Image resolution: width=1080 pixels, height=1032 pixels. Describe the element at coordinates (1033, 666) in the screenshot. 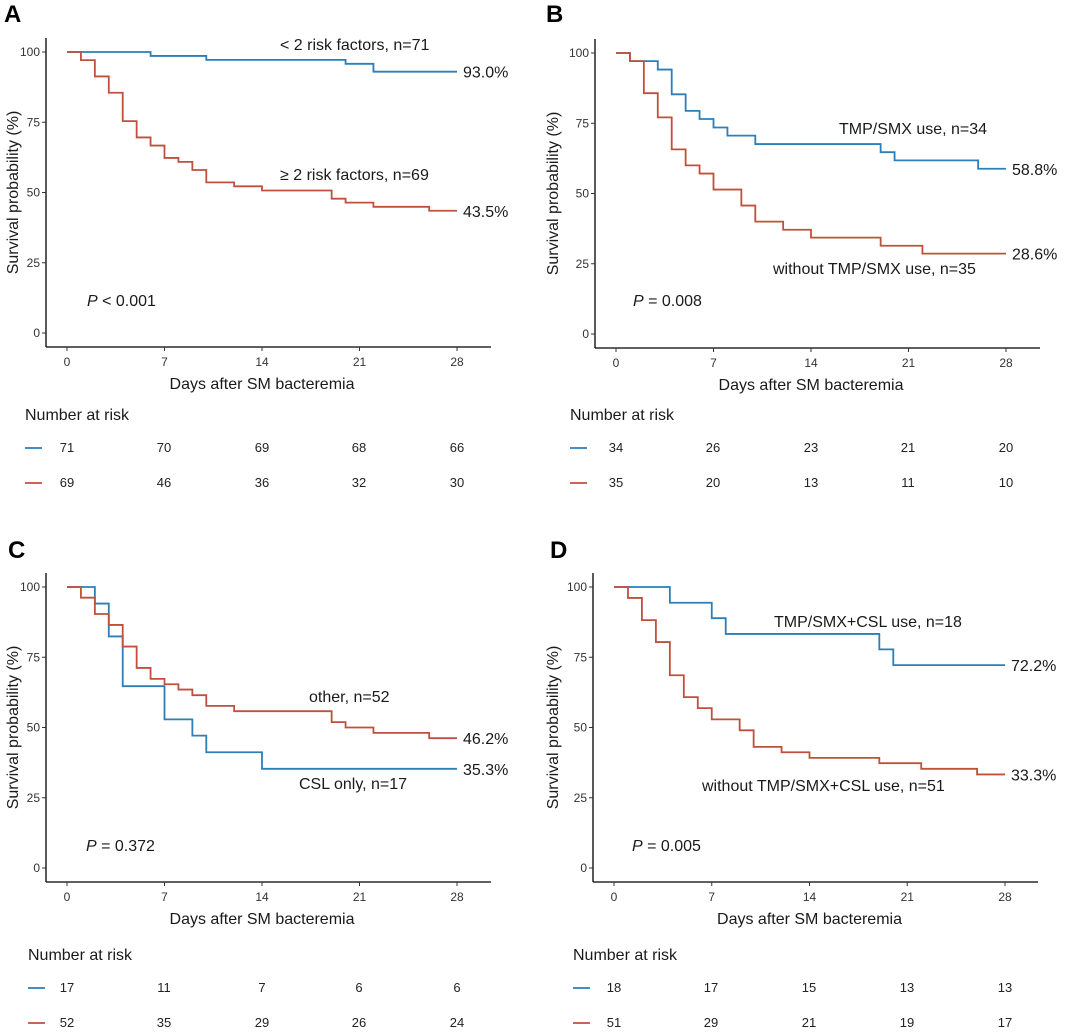

I see `end-survival-label: 72.2%` at that location.